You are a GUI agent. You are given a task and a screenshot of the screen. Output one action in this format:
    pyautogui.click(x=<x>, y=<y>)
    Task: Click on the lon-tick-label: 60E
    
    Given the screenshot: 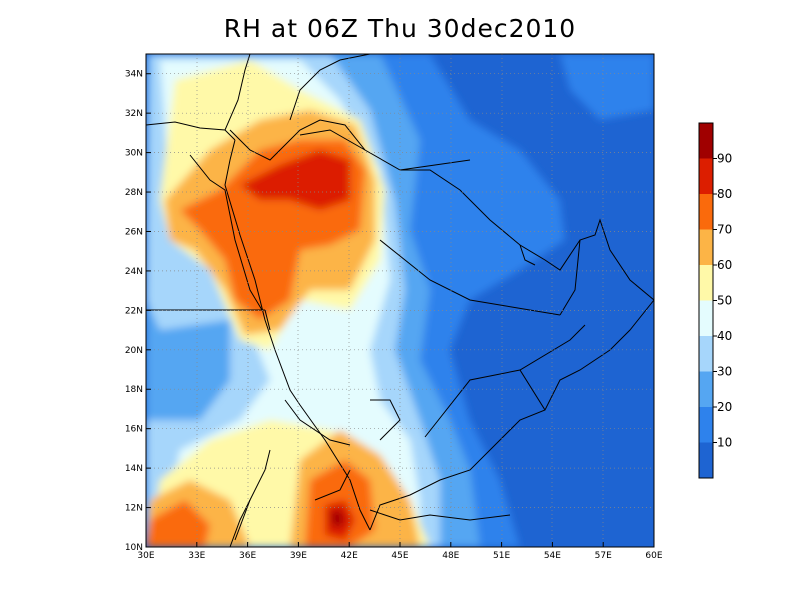 What is the action you would take?
    pyautogui.click(x=653, y=556)
    